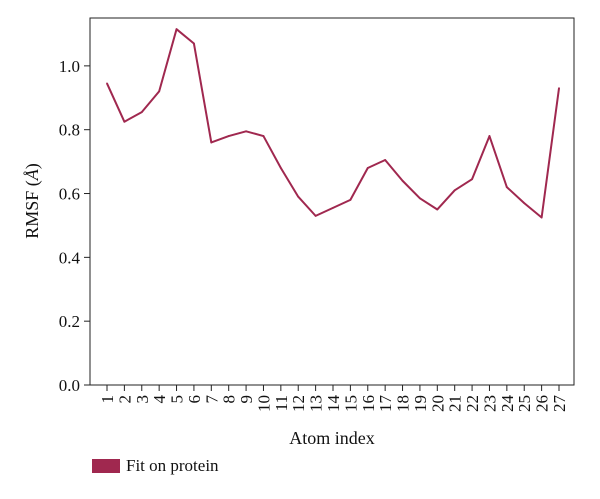 This screenshot has height=499, width=600. Describe the element at coordinates (70, 257) in the screenshot. I see `y-tick-label: 0.4` at that location.